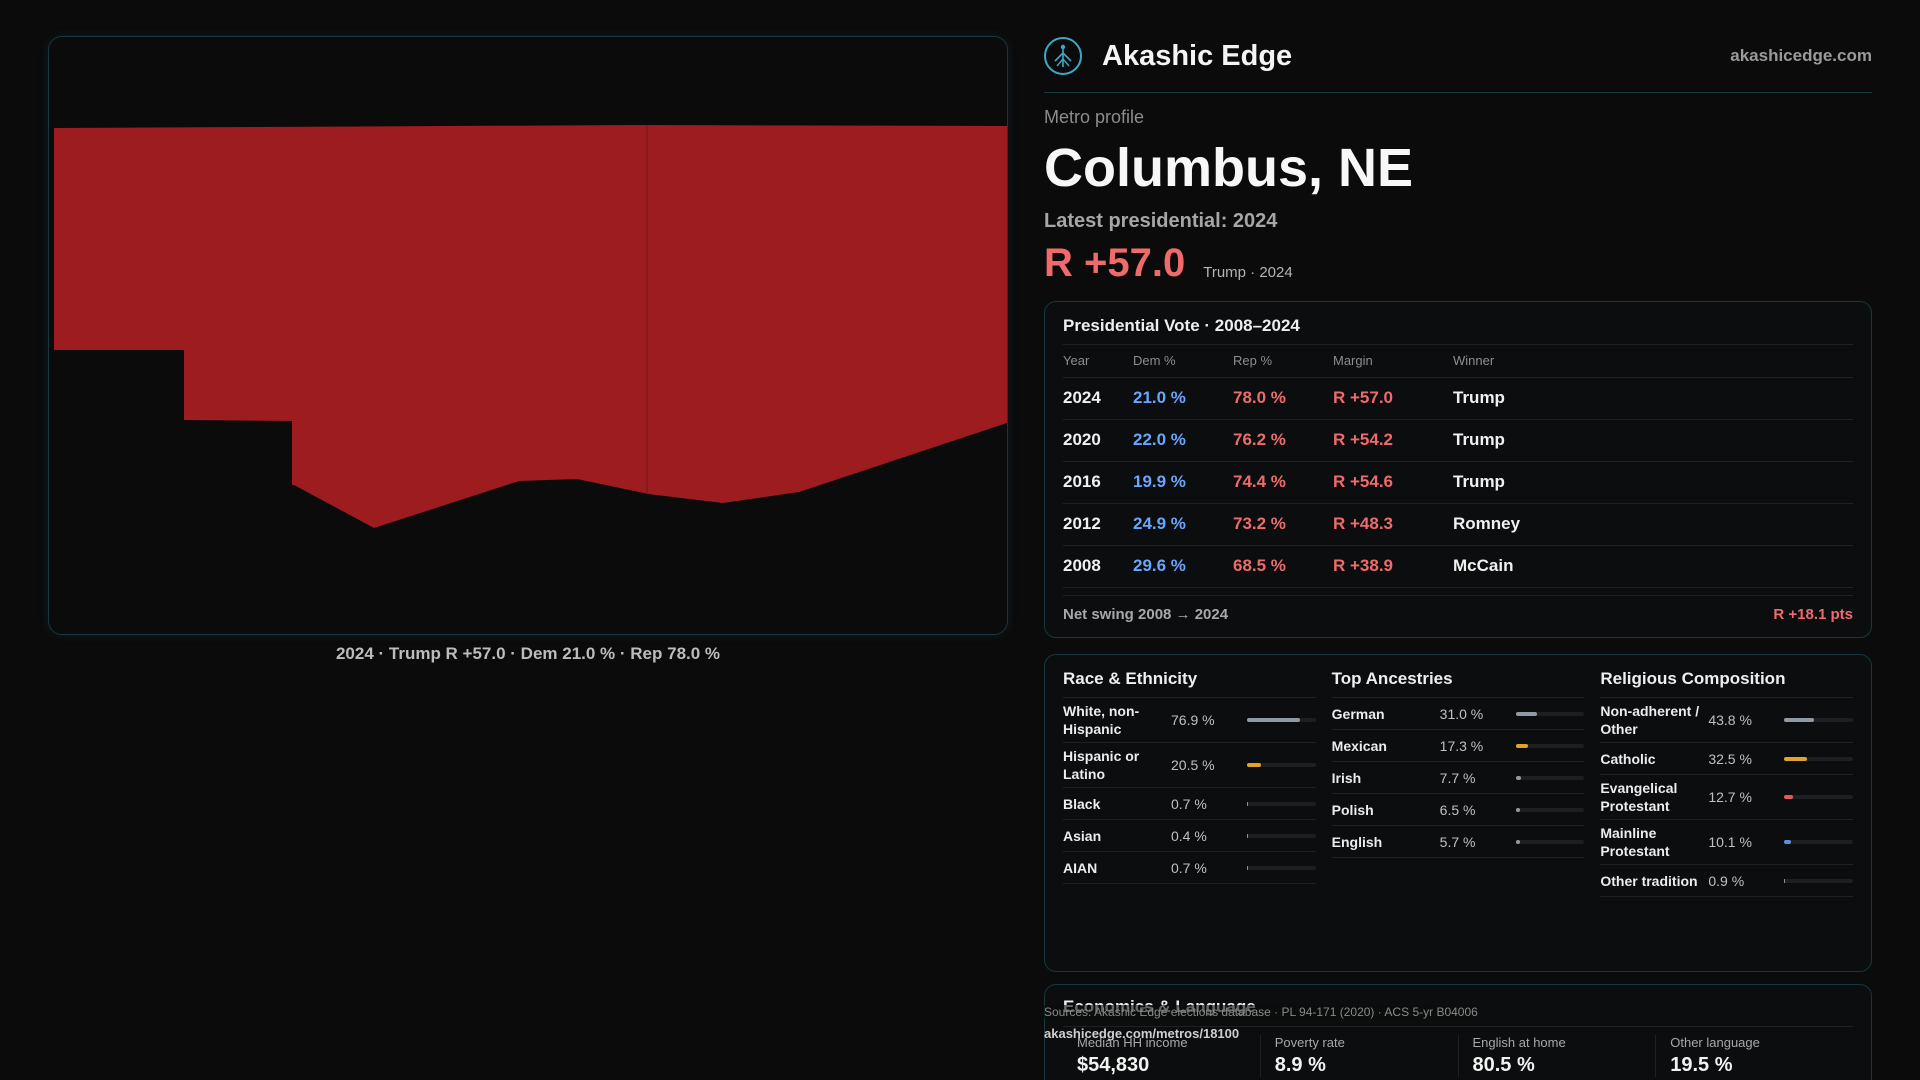 The width and height of the screenshot is (1920, 1080). I want to click on cell-dem: 19.9 %, so click(1183, 482).